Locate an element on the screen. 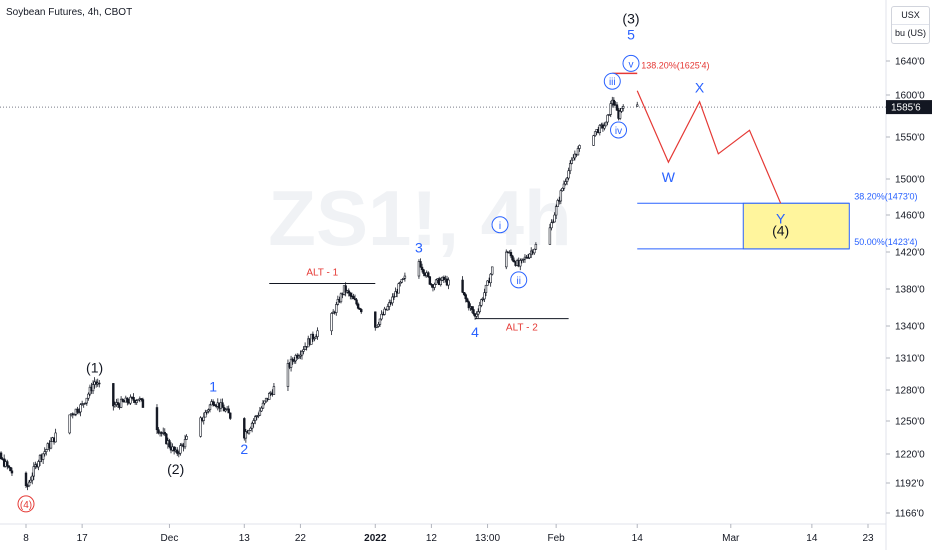  y-tick-label-6: 1340'0 is located at coordinates (910, 327).